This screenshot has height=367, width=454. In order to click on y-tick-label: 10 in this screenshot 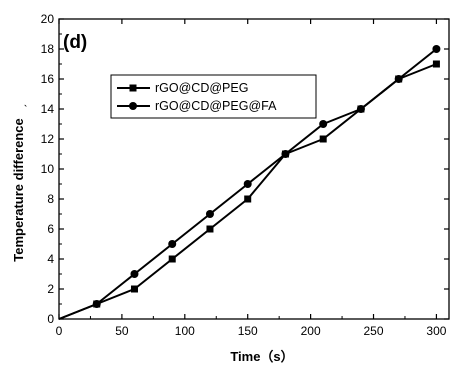, I will do `click(48, 169)`.